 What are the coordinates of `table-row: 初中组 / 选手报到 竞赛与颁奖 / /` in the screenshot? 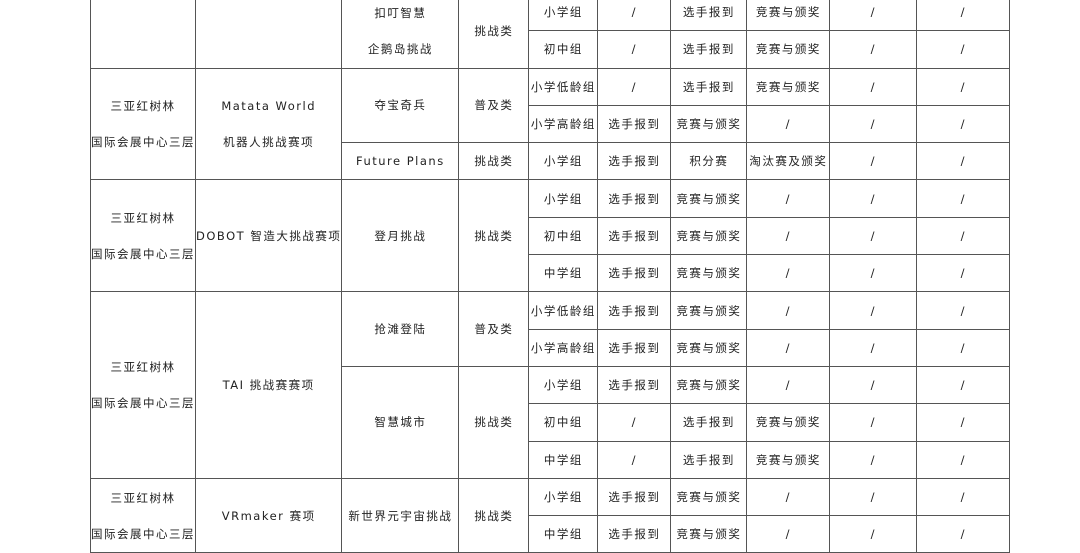 It's located at (551, 49).